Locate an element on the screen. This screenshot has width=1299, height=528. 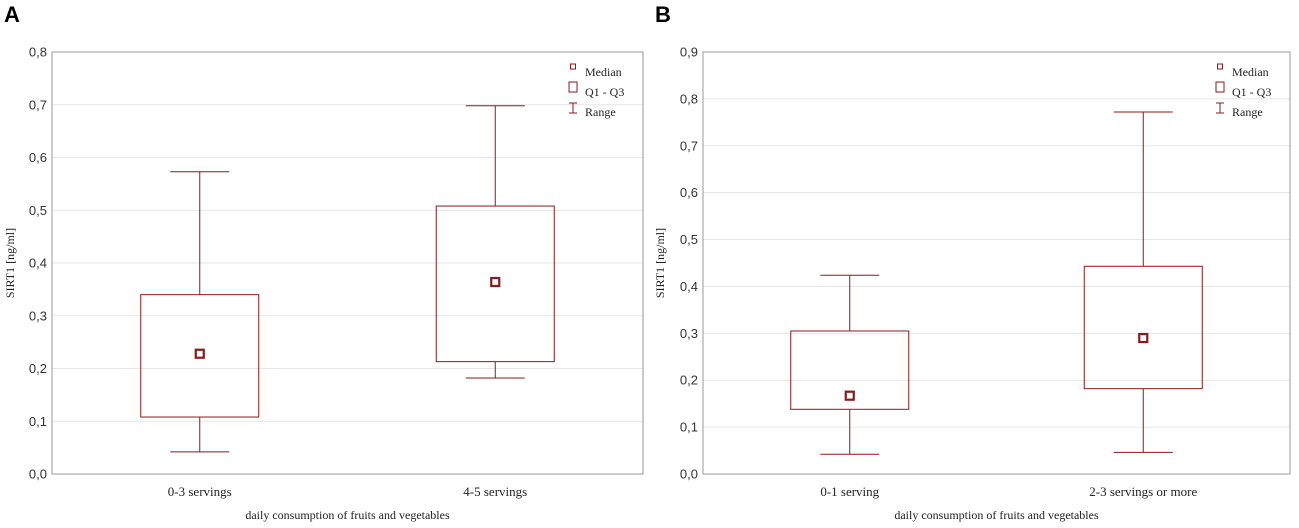
panel-letter-b: B is located at coordinates (663, 14).